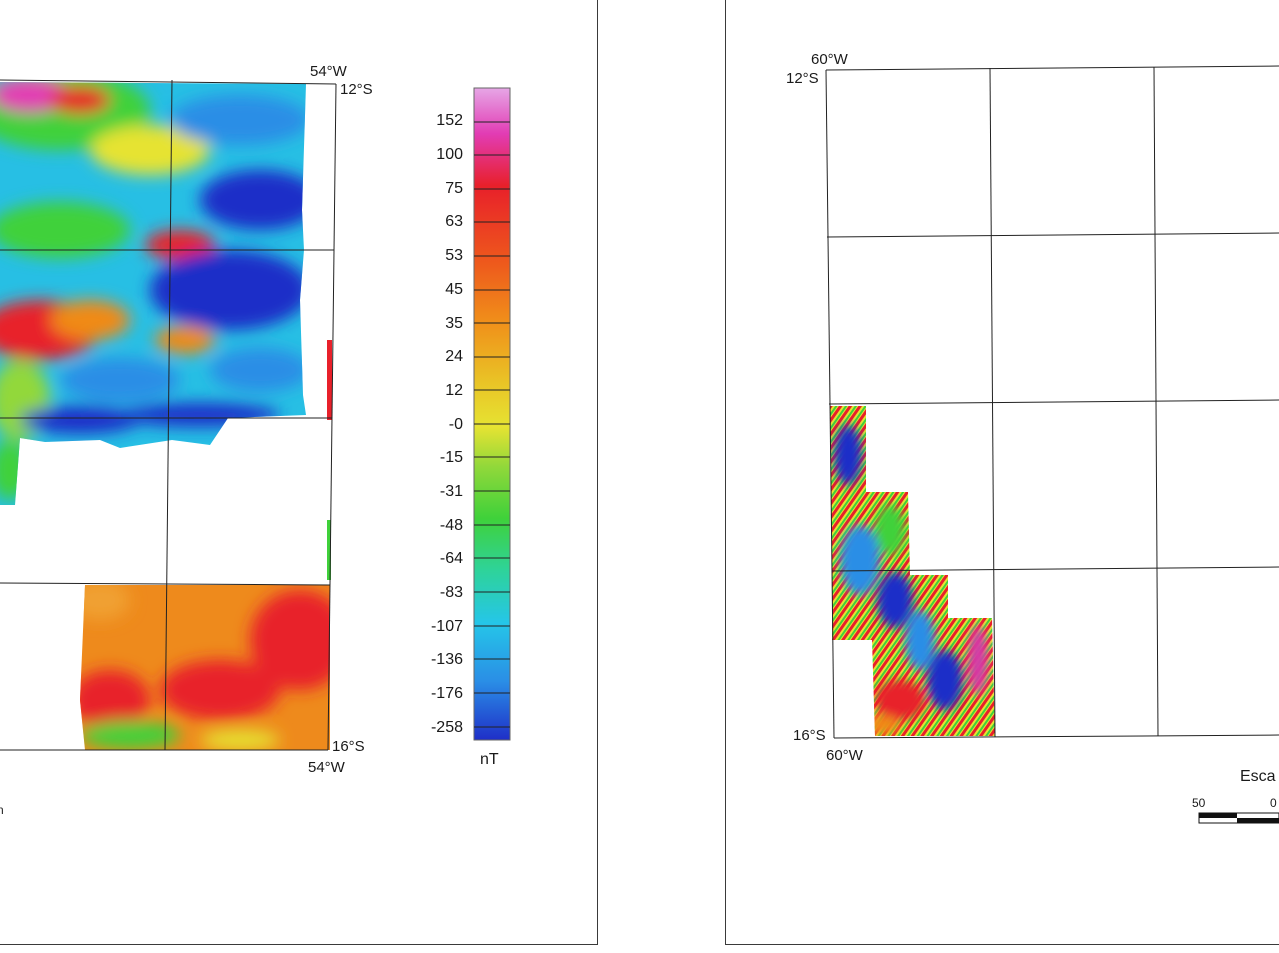  Describe the element at coordinates (454, 188) in the screenshot. I see `colorbar-label: 75` at that location.